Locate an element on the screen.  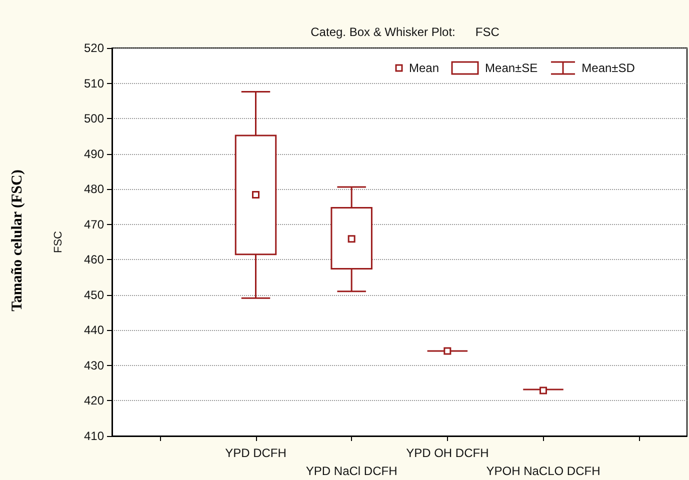
x-tick-label: YPD NaCl DCFH is located at coordinates (352, 471).